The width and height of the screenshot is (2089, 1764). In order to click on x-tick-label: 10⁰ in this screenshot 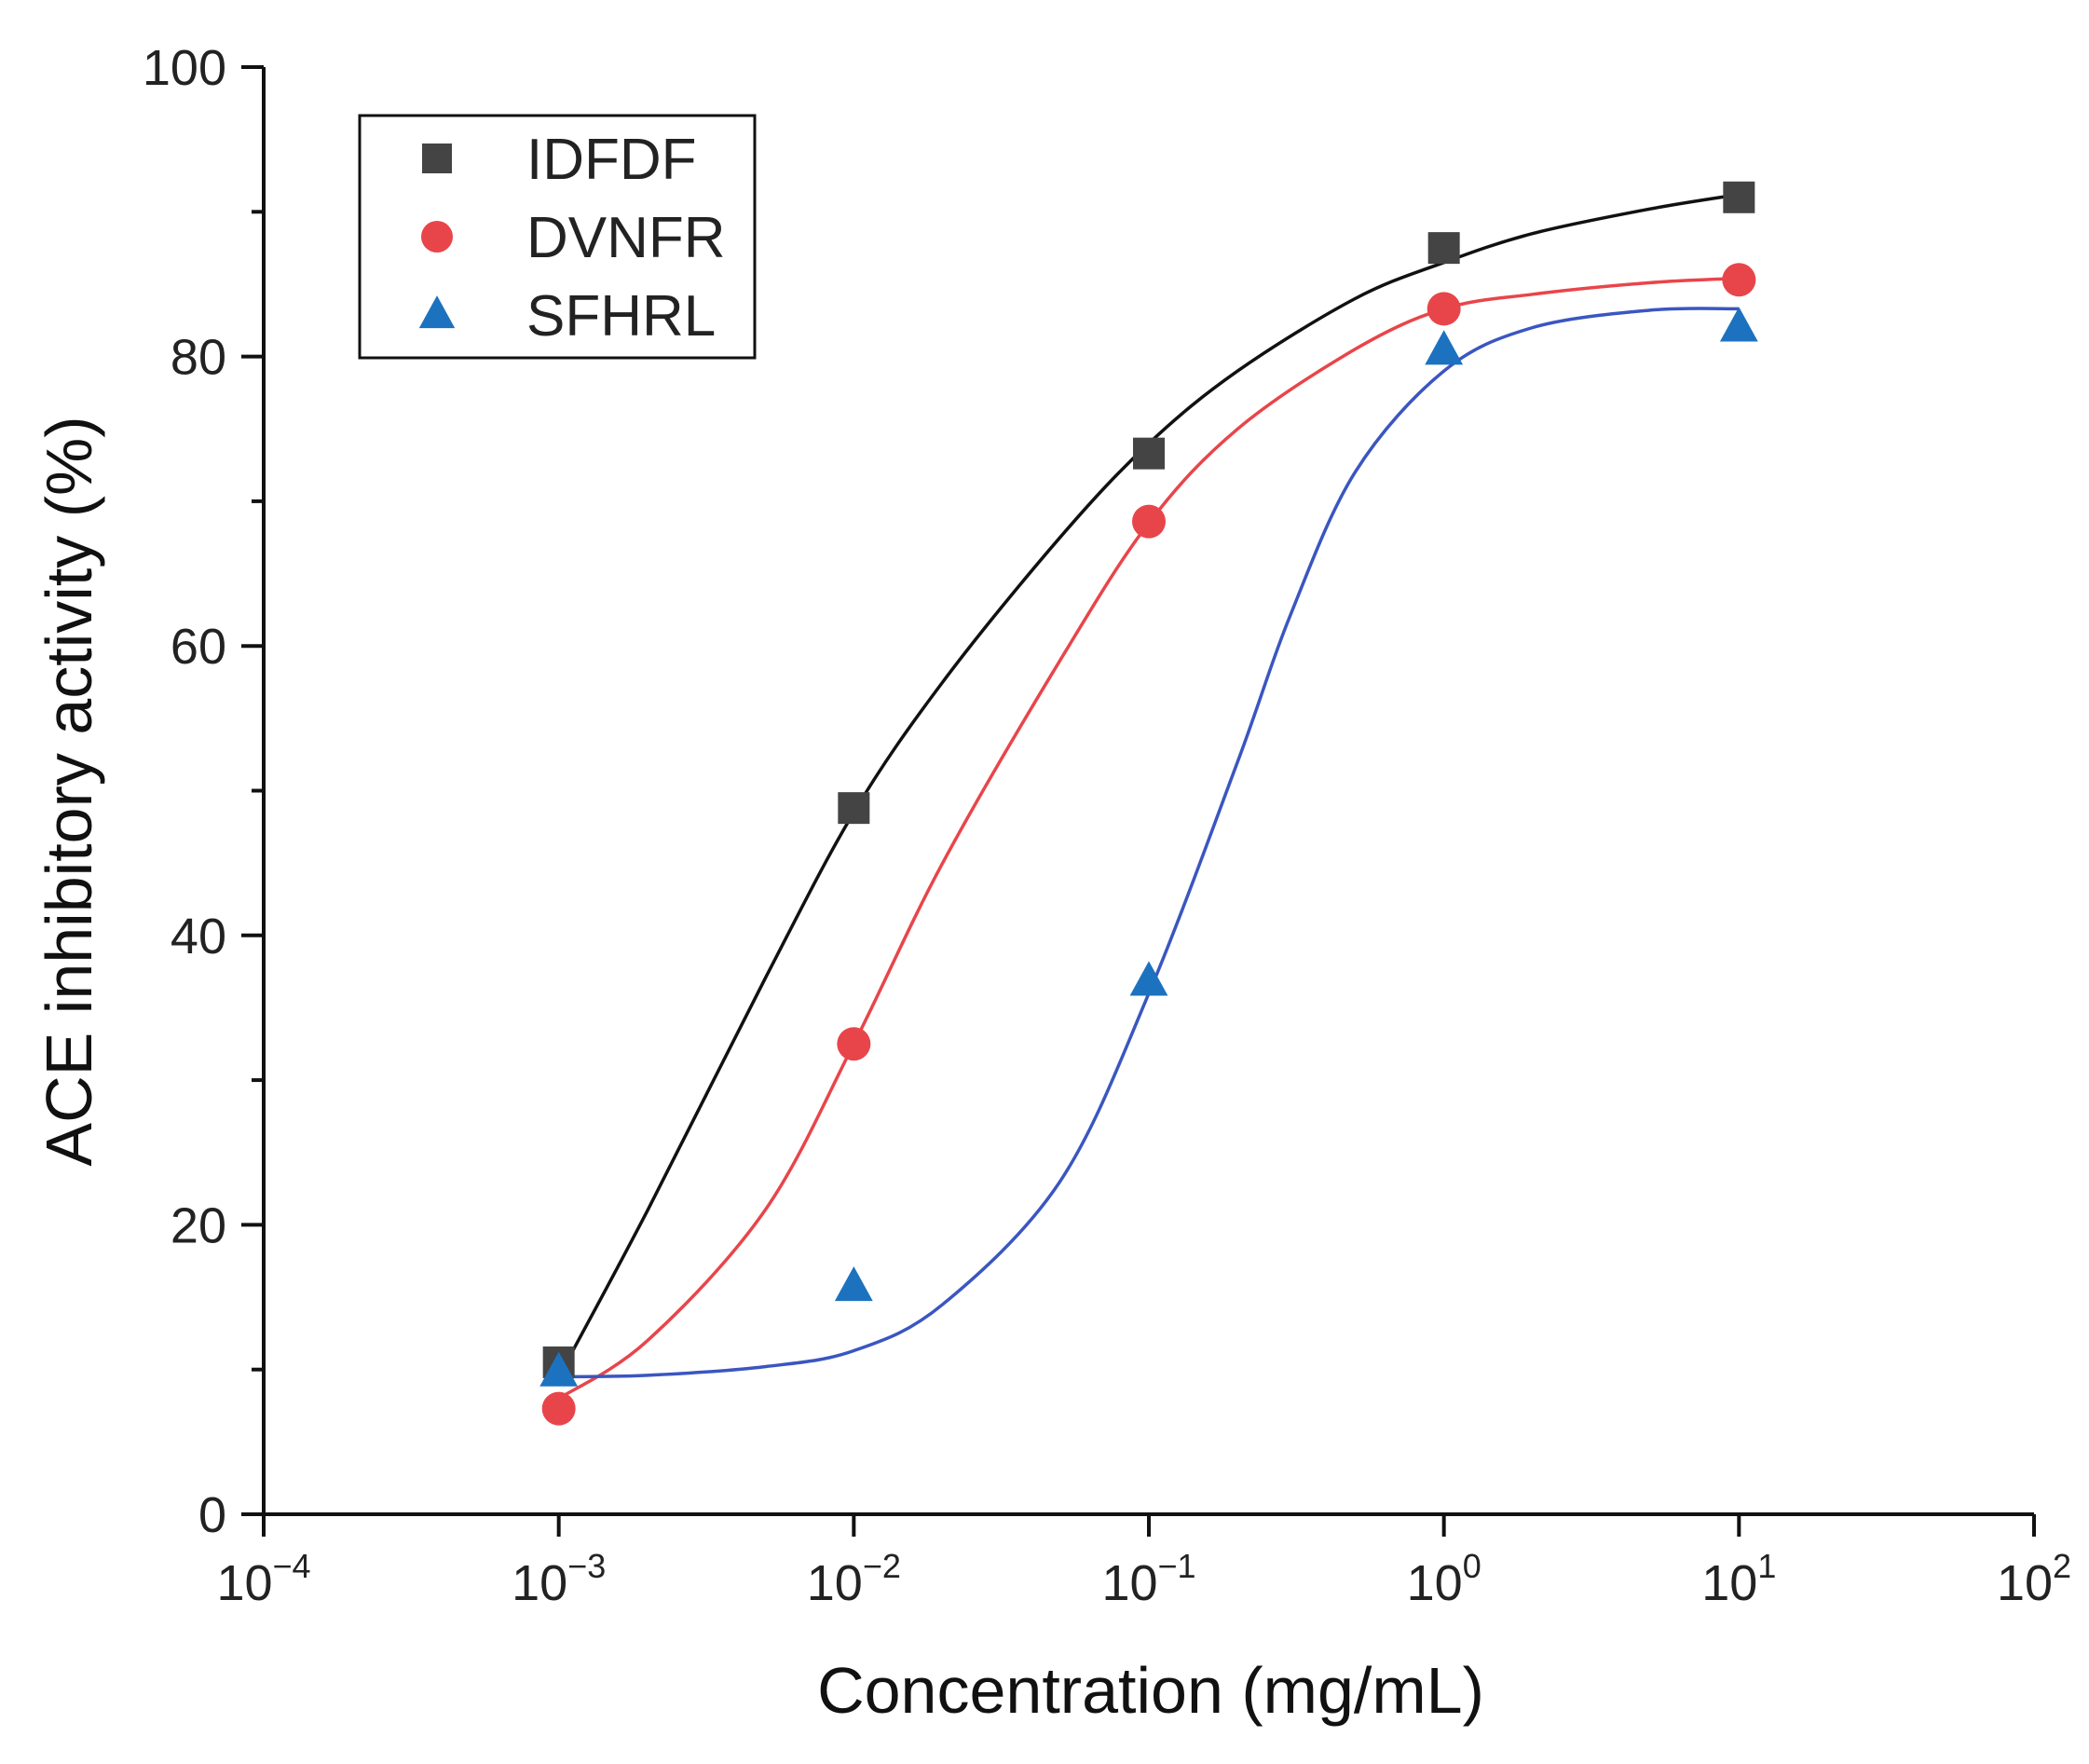, I will do `click(1444, 1579)`.